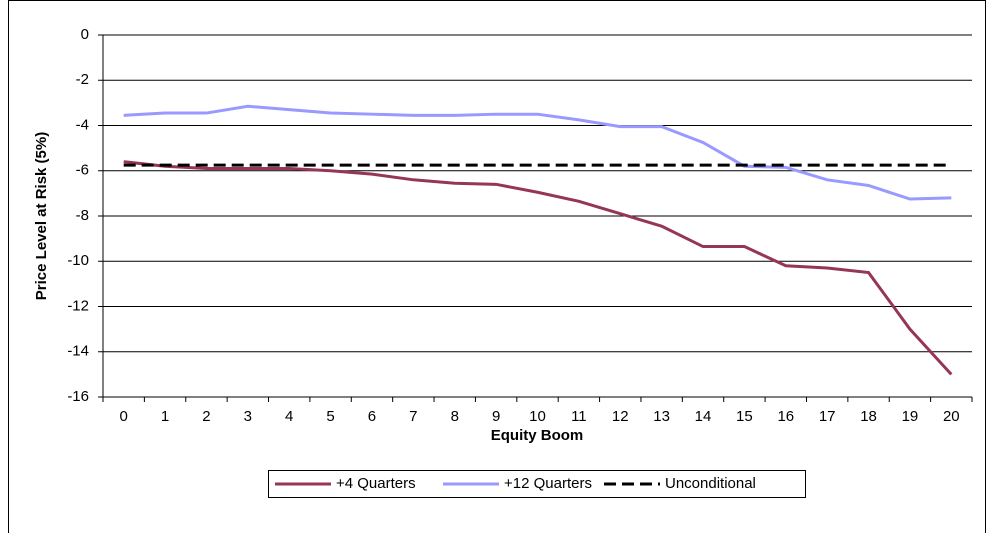 This screenshot has width=987, height=533. Describe the element at coordinates (165, 416) in the screenshot. I see `x-tick-label: 1` at that location.